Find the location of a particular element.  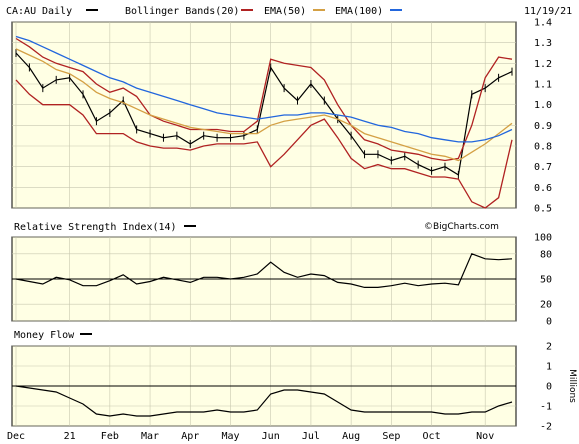

y-tick-label: 0.7 is located at coordinates (543, 167).